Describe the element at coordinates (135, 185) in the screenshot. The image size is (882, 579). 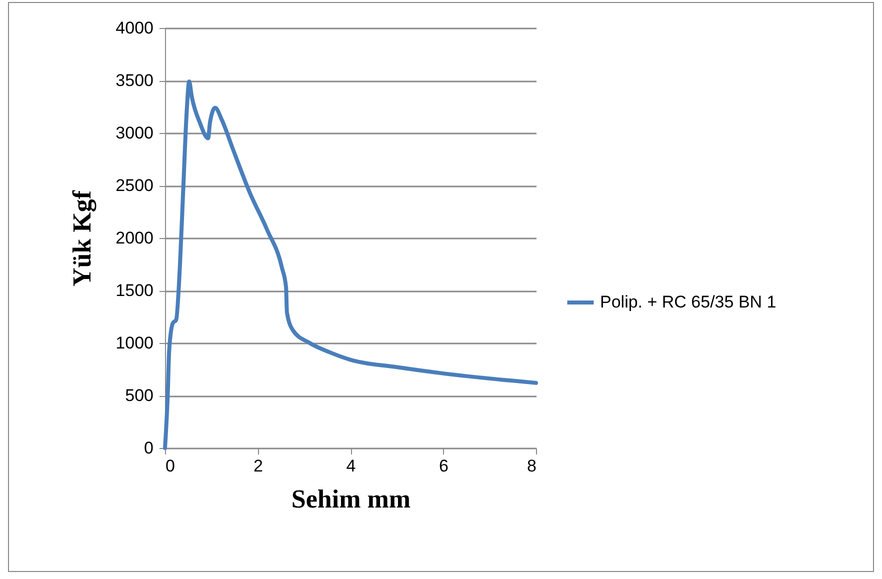
I see `y-tick-label: 2500` at that location.